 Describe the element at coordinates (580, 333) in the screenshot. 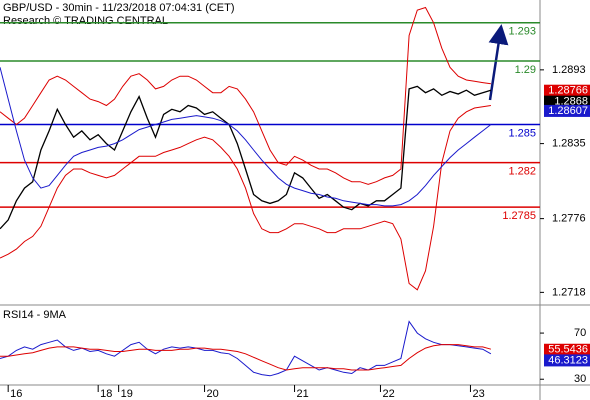

I see `y-tick-label: 70` at that location.